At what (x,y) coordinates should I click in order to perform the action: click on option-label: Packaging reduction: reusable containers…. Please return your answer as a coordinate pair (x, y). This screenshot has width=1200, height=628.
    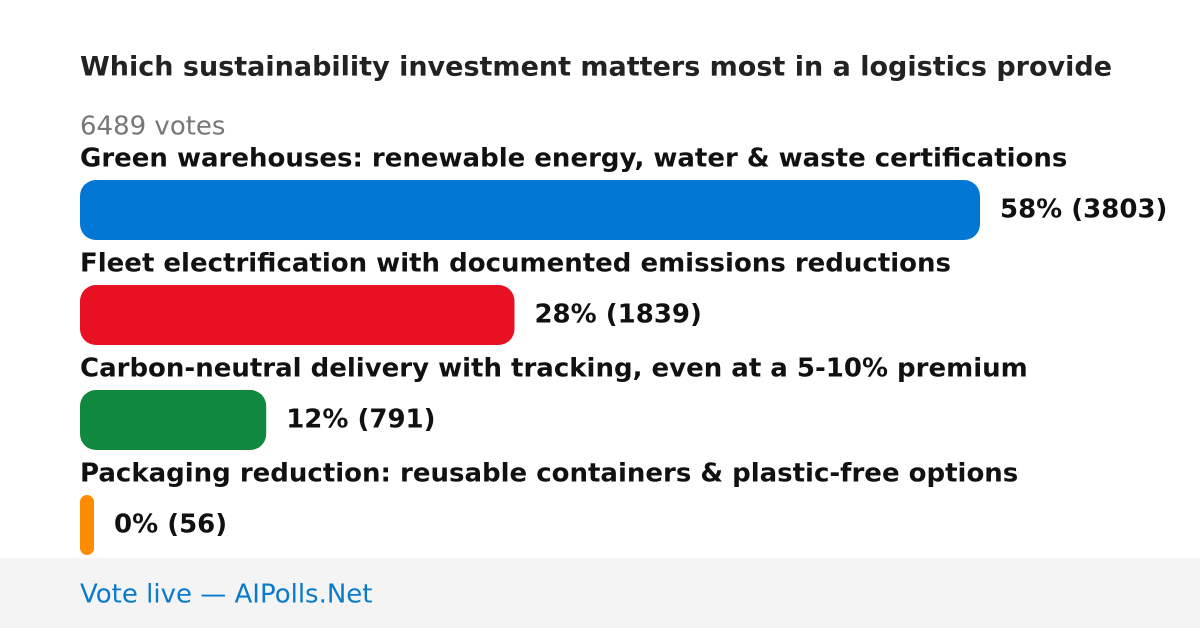
    Looking at the image, I should click on (549, 474).